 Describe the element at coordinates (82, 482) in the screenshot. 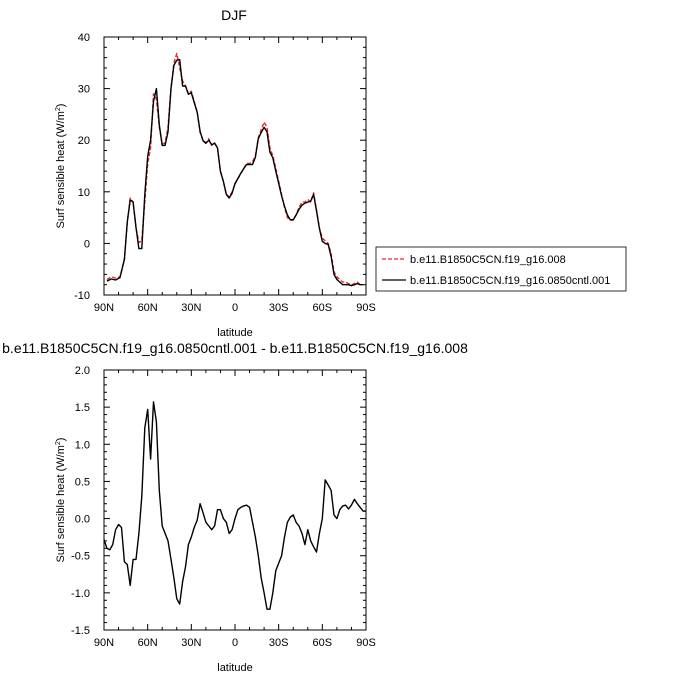

I see `y-tick-label: 0.5` at that location.